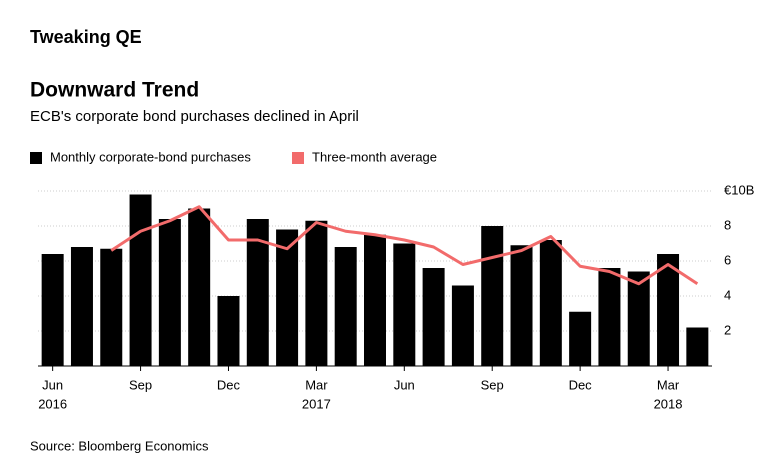 Image resolution: width=781 pixels, height=472 pixels. What do you see at coordinates (727, 259) in the screenshot?
I see `y-tick-label: 6` at bounding box center [727, 259].